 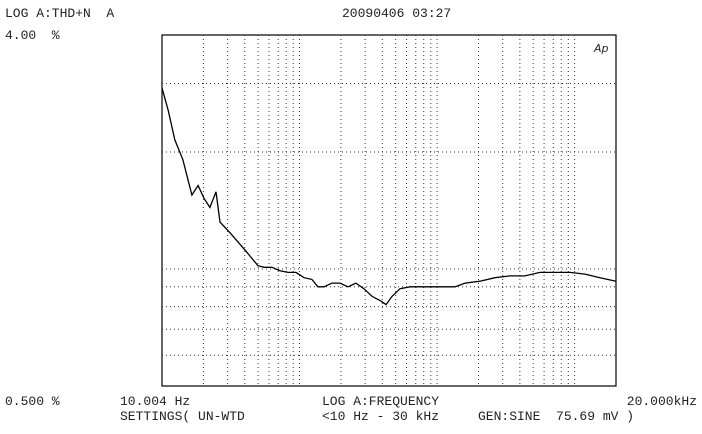 I want to click on y-axis-label: LOG A:THD+N A, so click(x=59, y=13).